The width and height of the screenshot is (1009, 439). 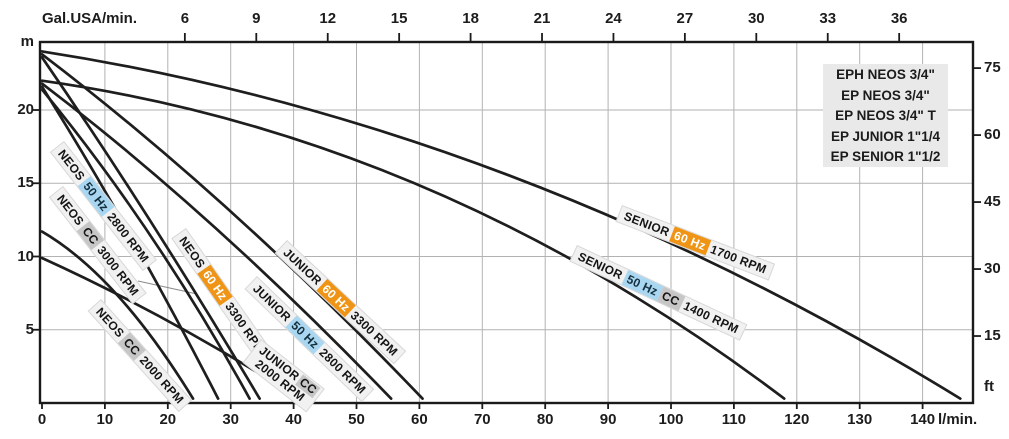 What do you see at coordinates (923, 419) in the screenshot?
I see `bottom-axis-tick-label: 140` at bounding box center [923, 419].